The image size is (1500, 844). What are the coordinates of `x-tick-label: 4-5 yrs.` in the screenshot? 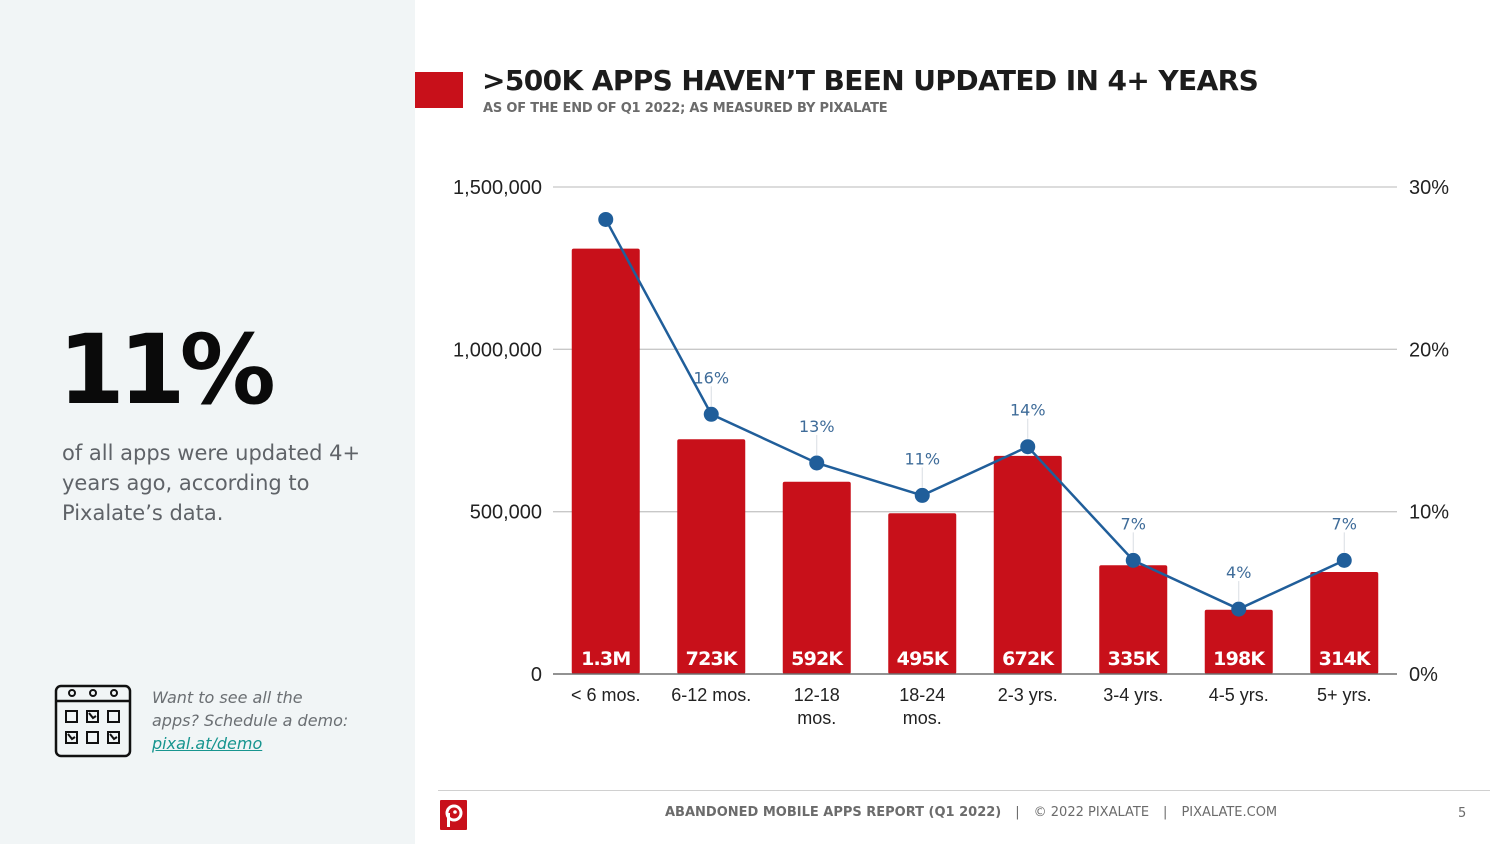 It's located at (1239, 695).